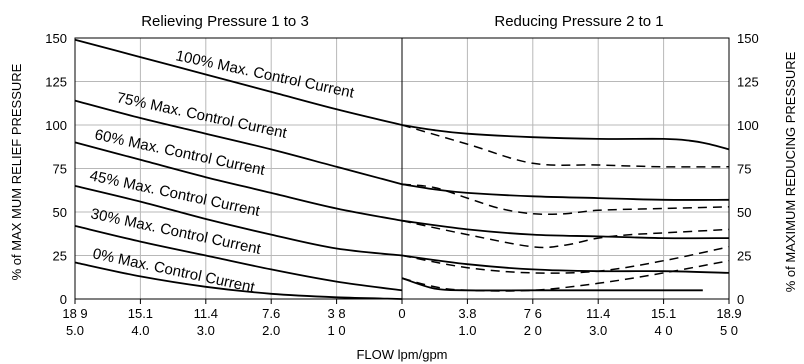 This screenshot has width=804, height=364. I want to click on x-tick-label-gpm: 4 0, so click(664, 330).